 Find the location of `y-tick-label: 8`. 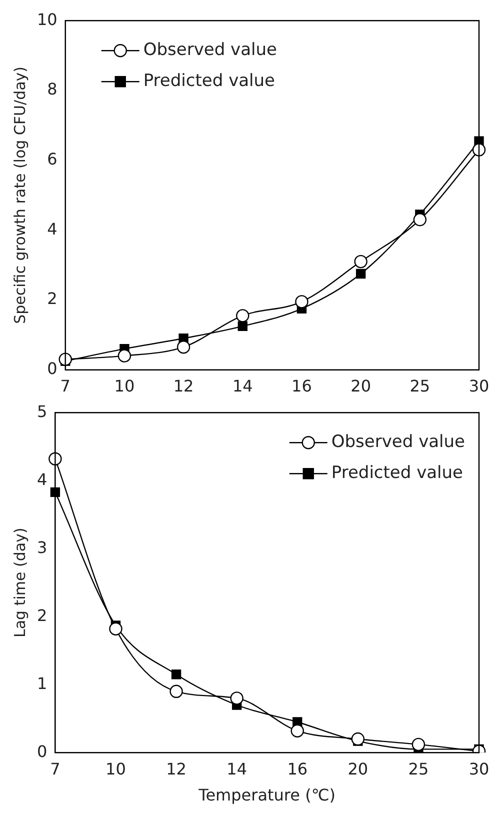

y-tick-label: 8 is located at coordinates (52, 89).